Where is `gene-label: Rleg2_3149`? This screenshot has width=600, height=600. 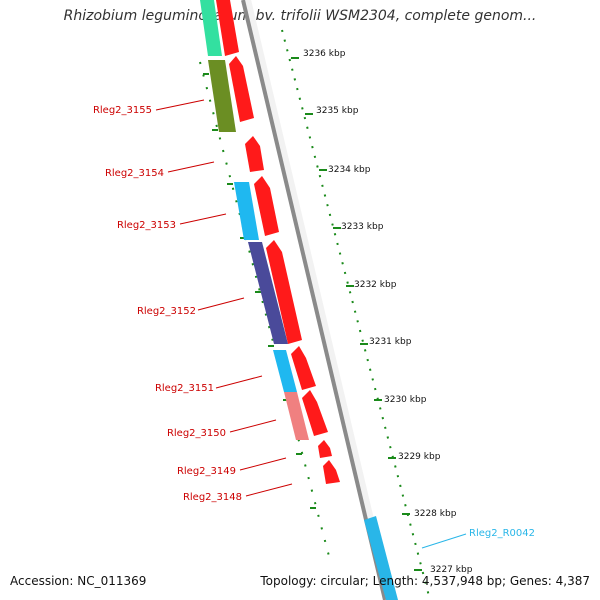
gene-label: Rleg2_3149 is located at coordinates (206, 471).